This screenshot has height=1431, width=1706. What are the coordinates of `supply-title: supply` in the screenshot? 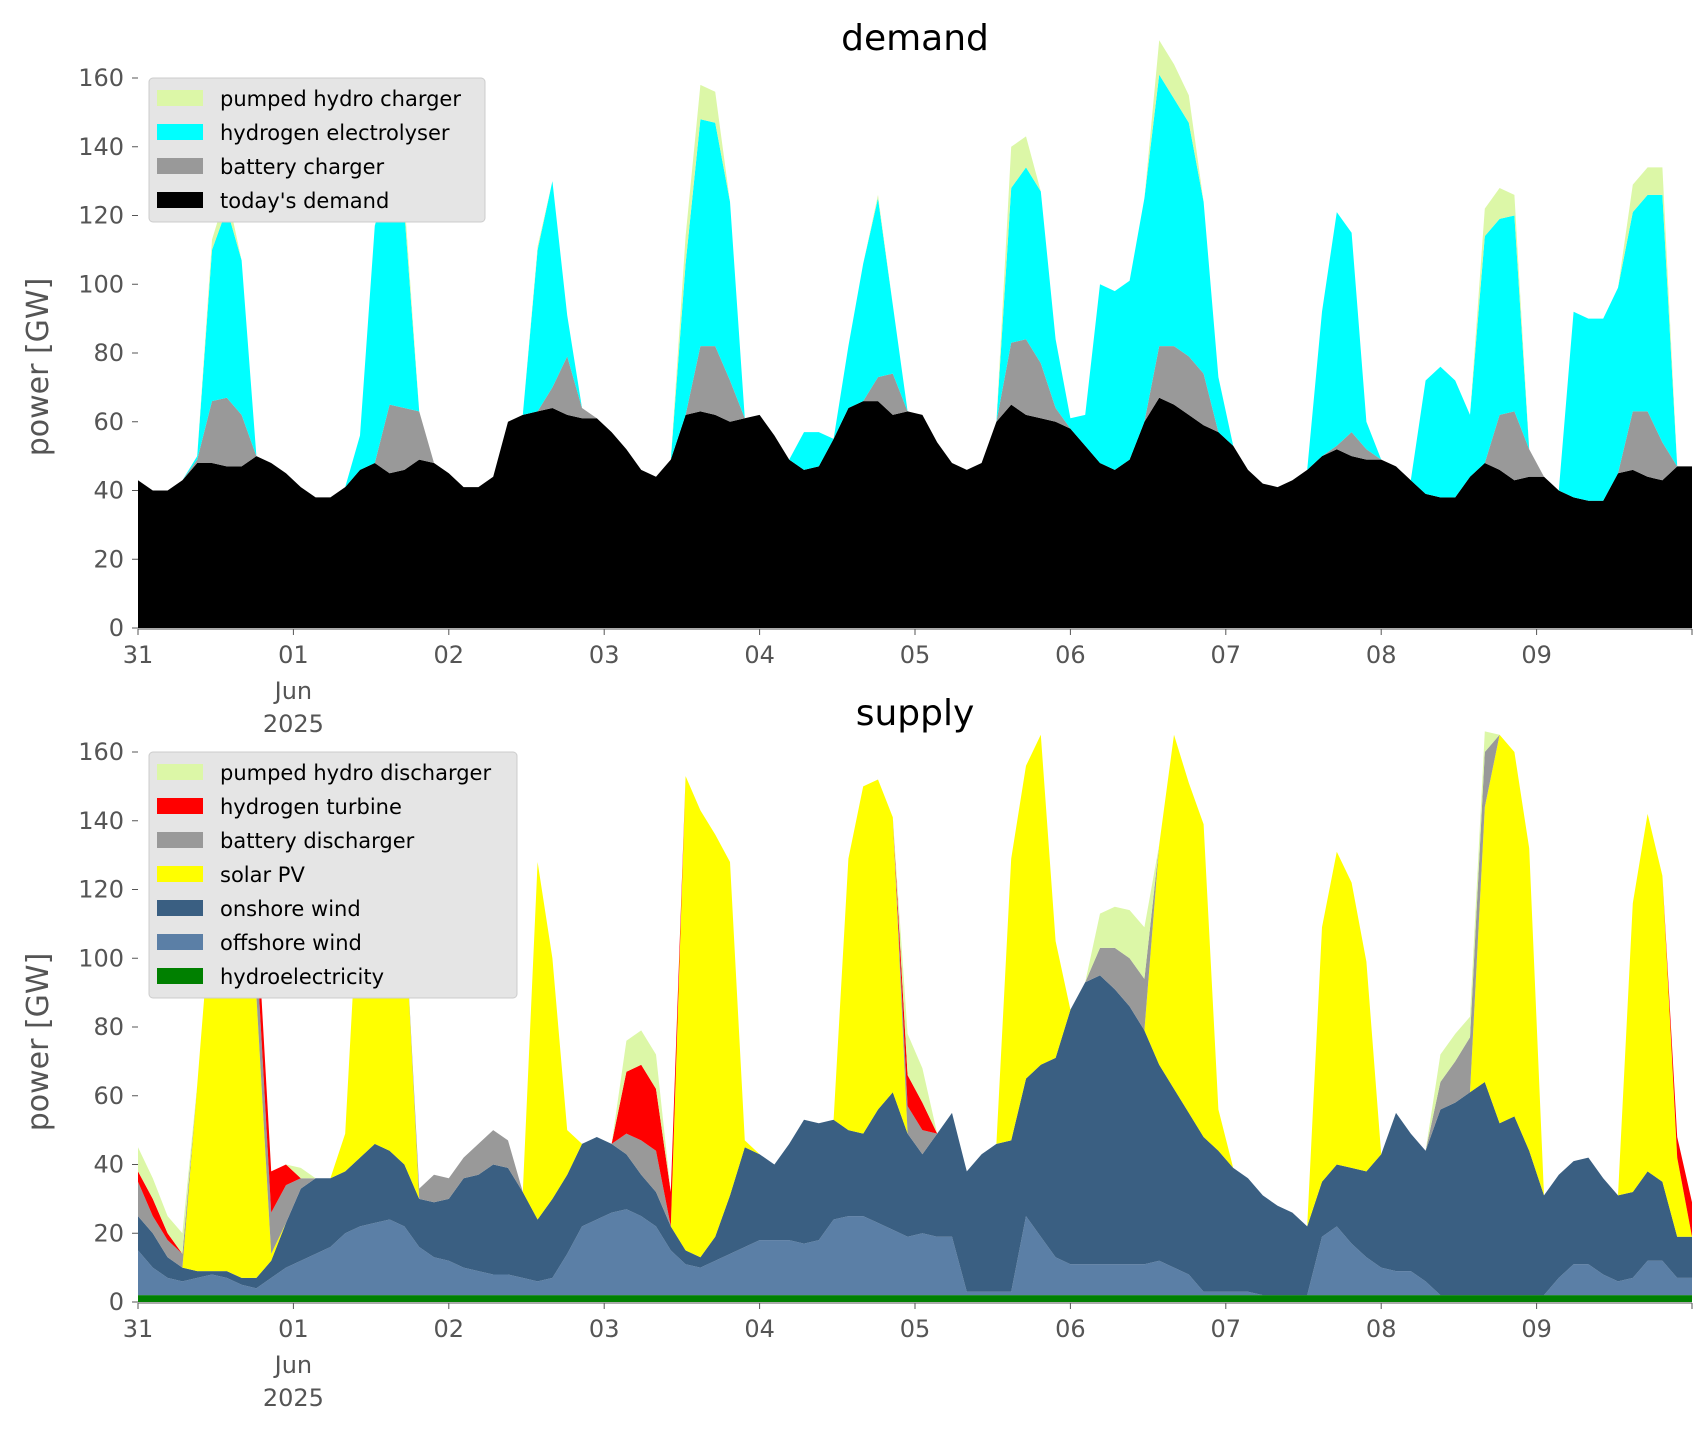 It's located at (915, 713).